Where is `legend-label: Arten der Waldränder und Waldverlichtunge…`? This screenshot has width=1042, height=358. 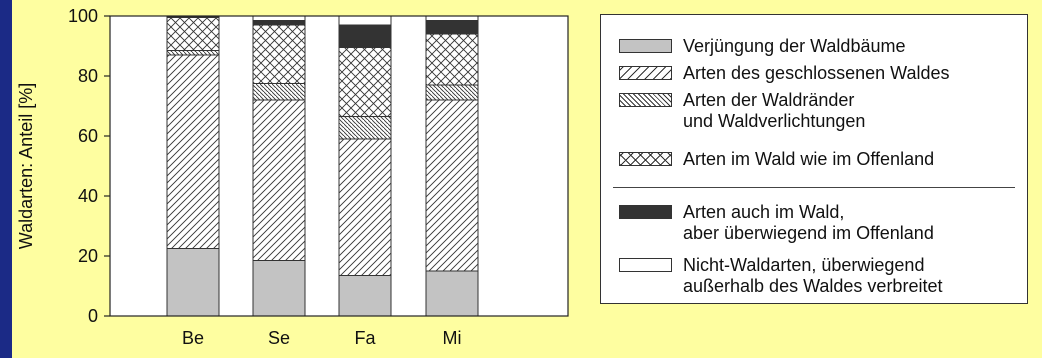
legend-label: Arten der Waldränder und Waldverlichtunge… is located at coordinates (774, 111).